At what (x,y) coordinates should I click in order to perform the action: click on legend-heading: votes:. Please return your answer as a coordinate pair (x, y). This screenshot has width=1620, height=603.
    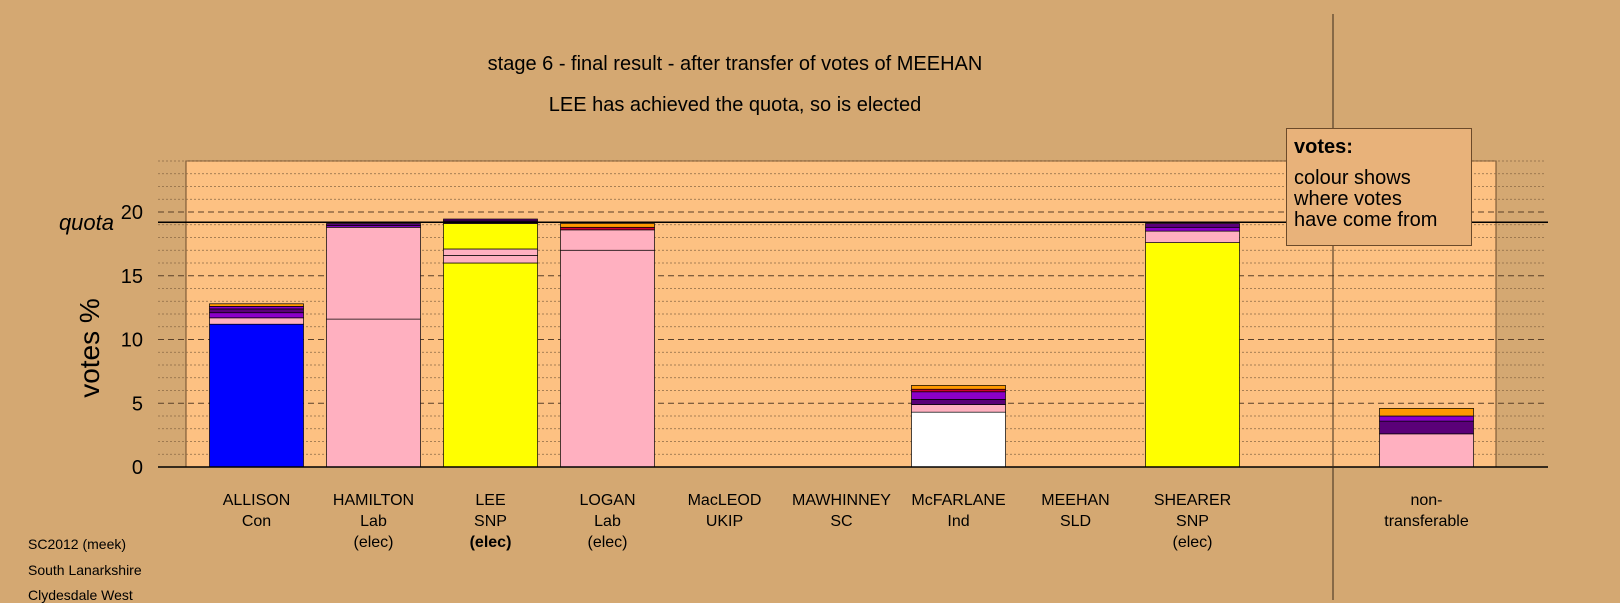
    Looking at the image, I should click on (1323, 147).